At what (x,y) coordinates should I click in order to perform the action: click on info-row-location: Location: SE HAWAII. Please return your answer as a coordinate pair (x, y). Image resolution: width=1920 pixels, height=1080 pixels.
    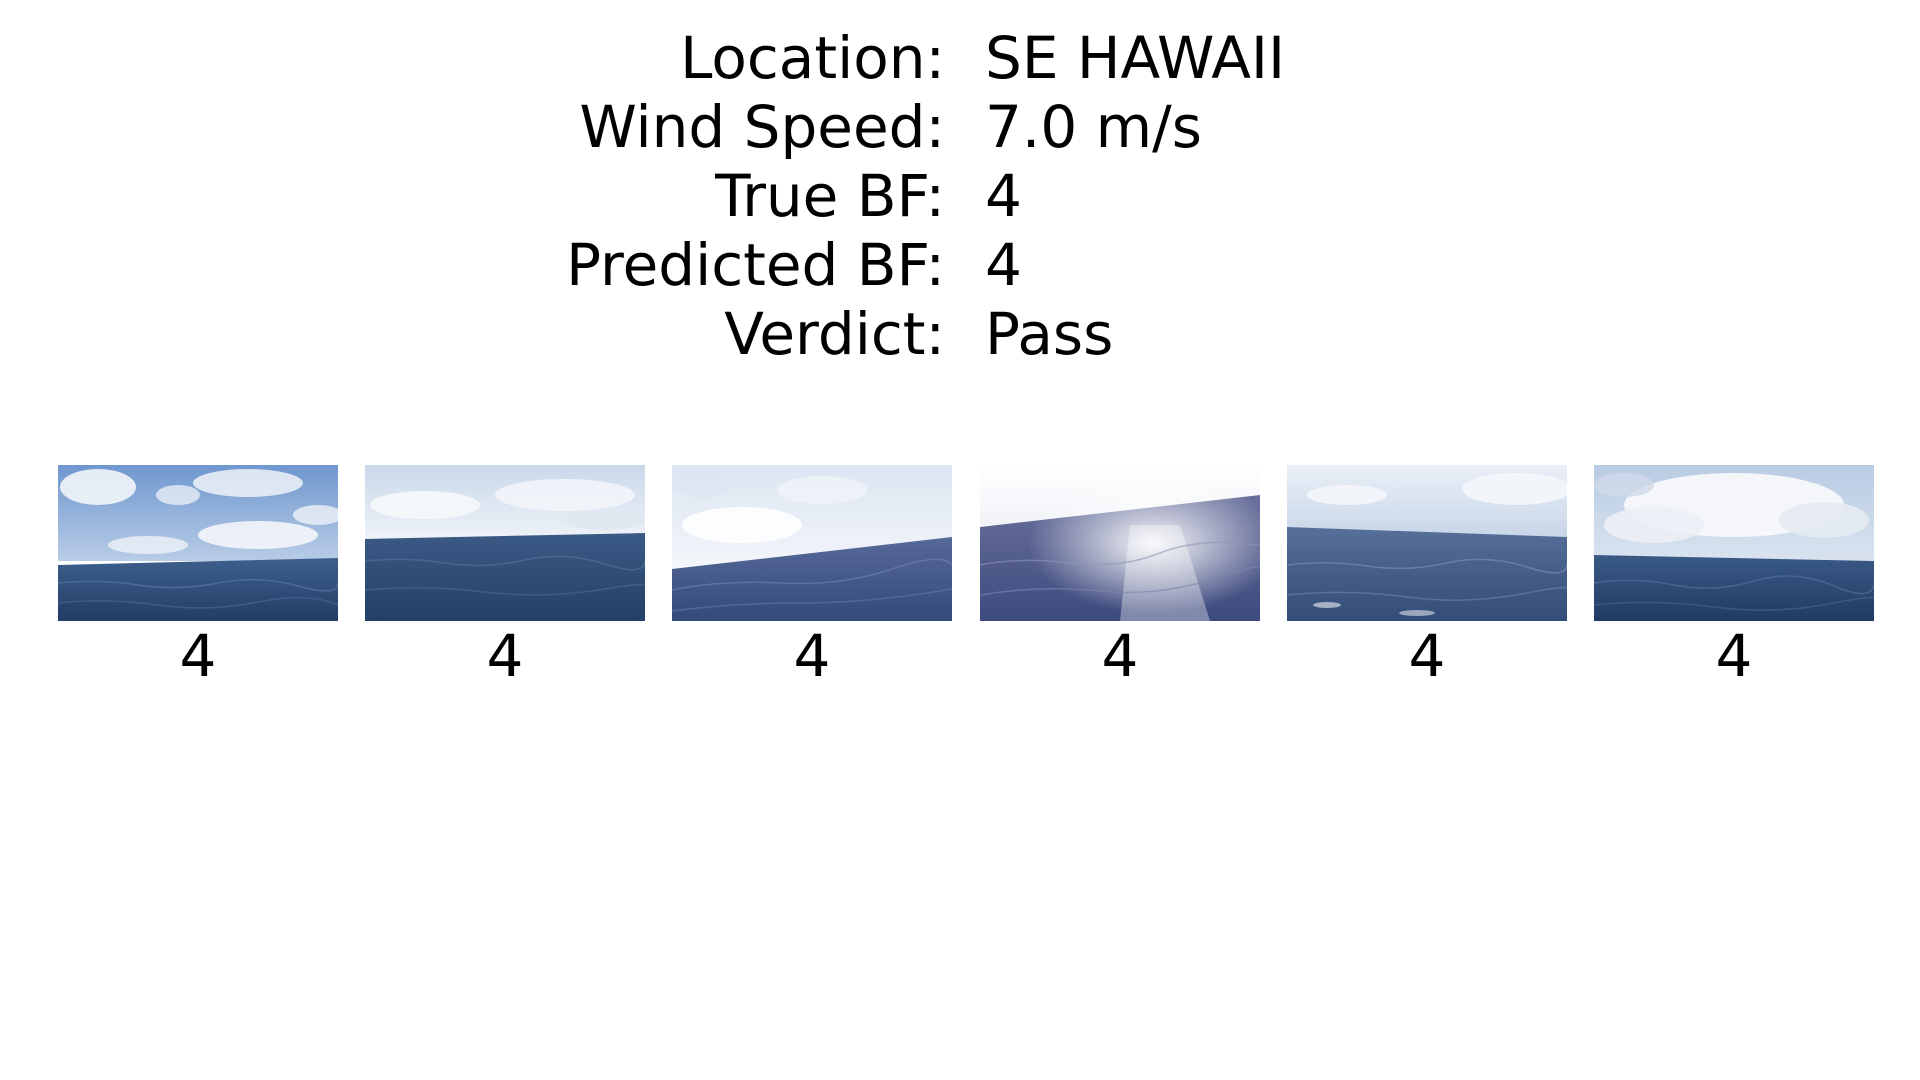
    Looking at the image, I should click on (960, 58).